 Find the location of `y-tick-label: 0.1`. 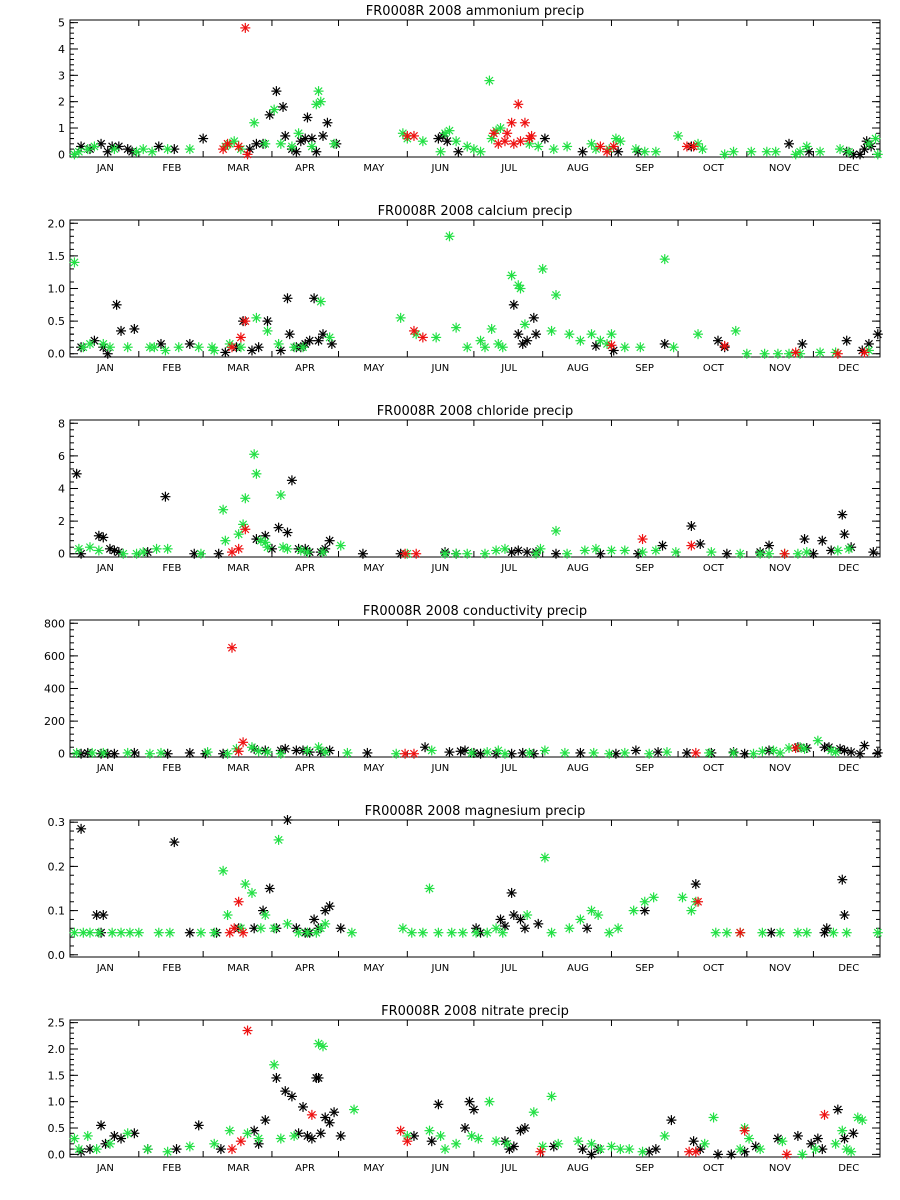

y-tick-label: 0.1 is located at coordinates (57, 911).